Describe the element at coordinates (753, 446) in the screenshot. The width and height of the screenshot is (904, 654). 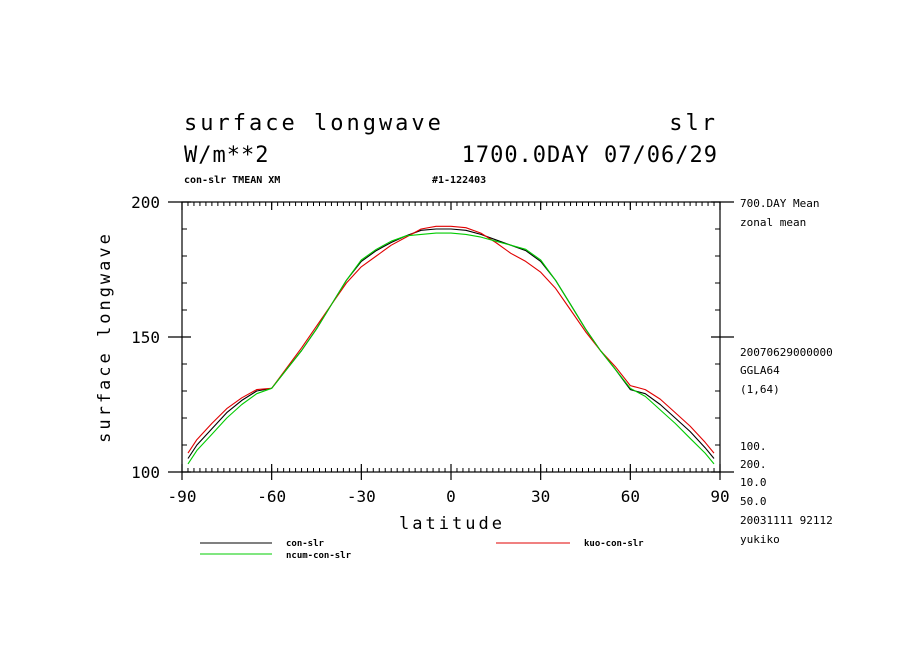
I see `side-info-line: 100.` at that location.